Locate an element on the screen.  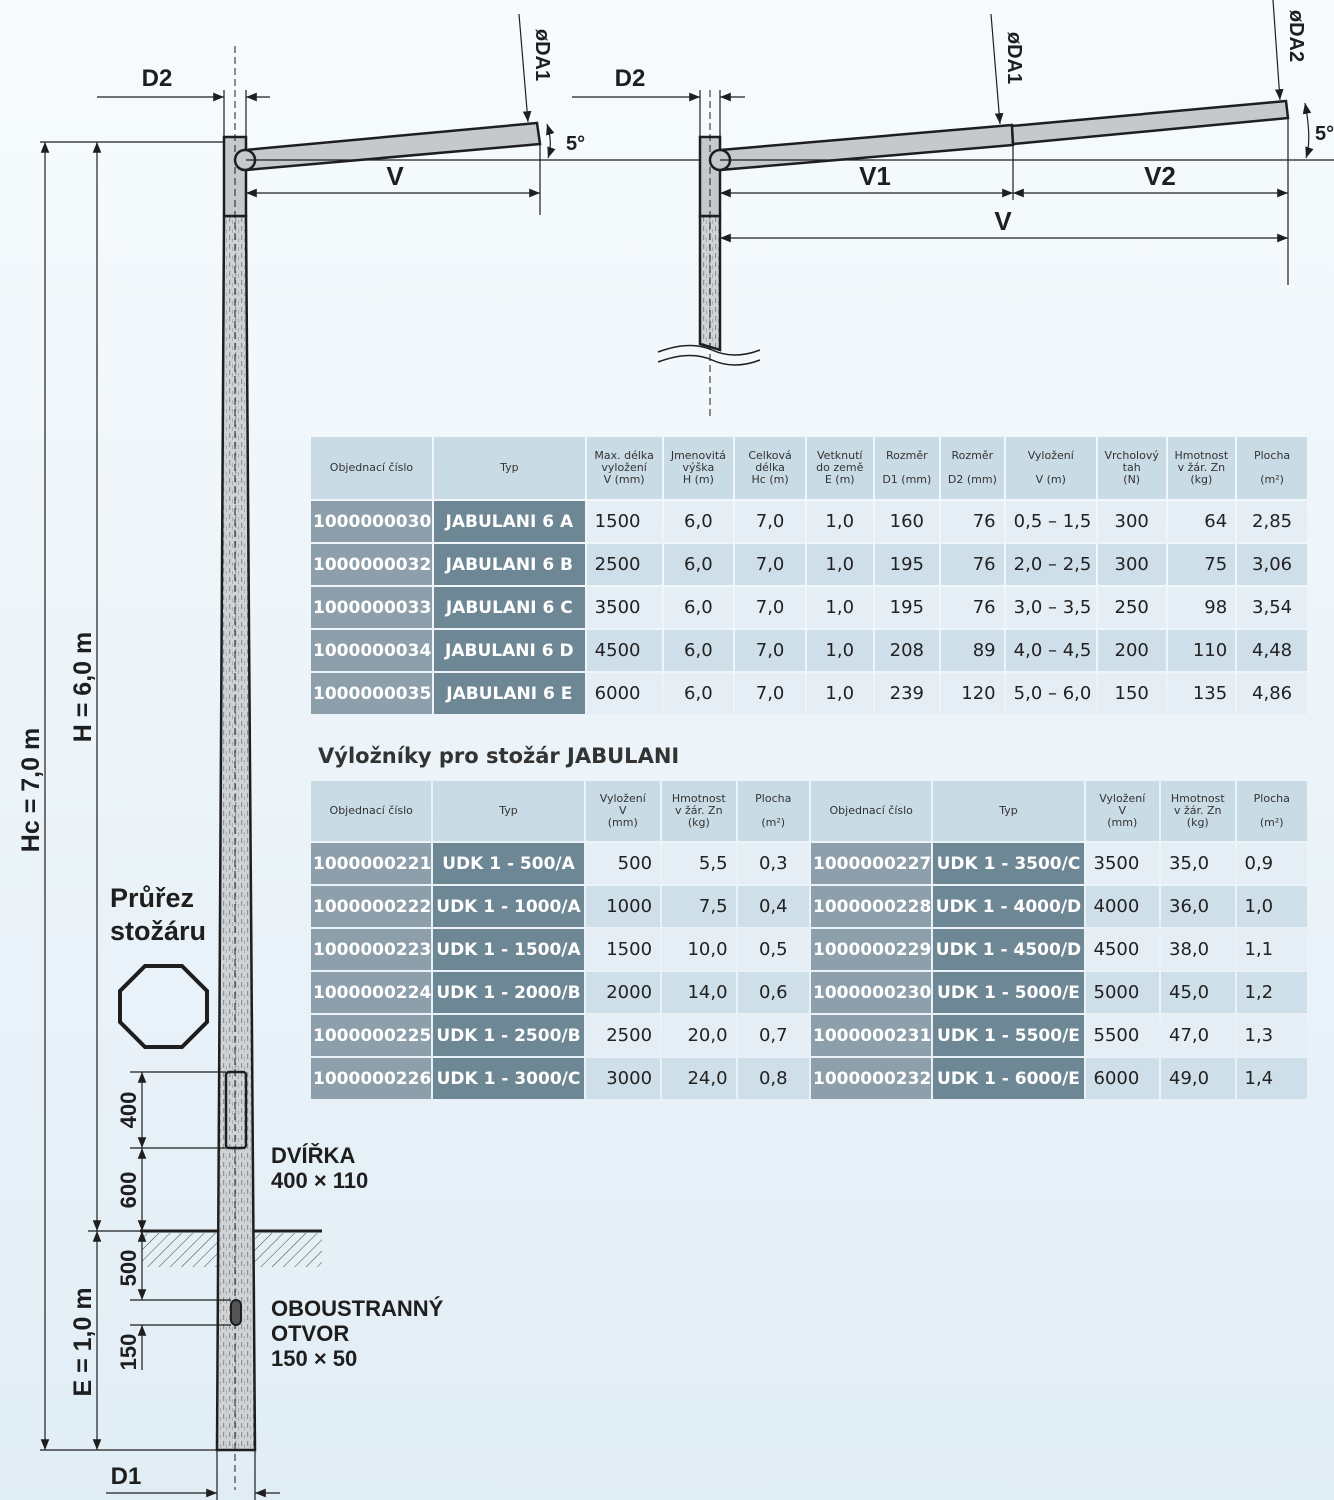
masts-table-header-cell: Hmotnost v žár. Zn (kg) is located at coordinates (1201, 468).